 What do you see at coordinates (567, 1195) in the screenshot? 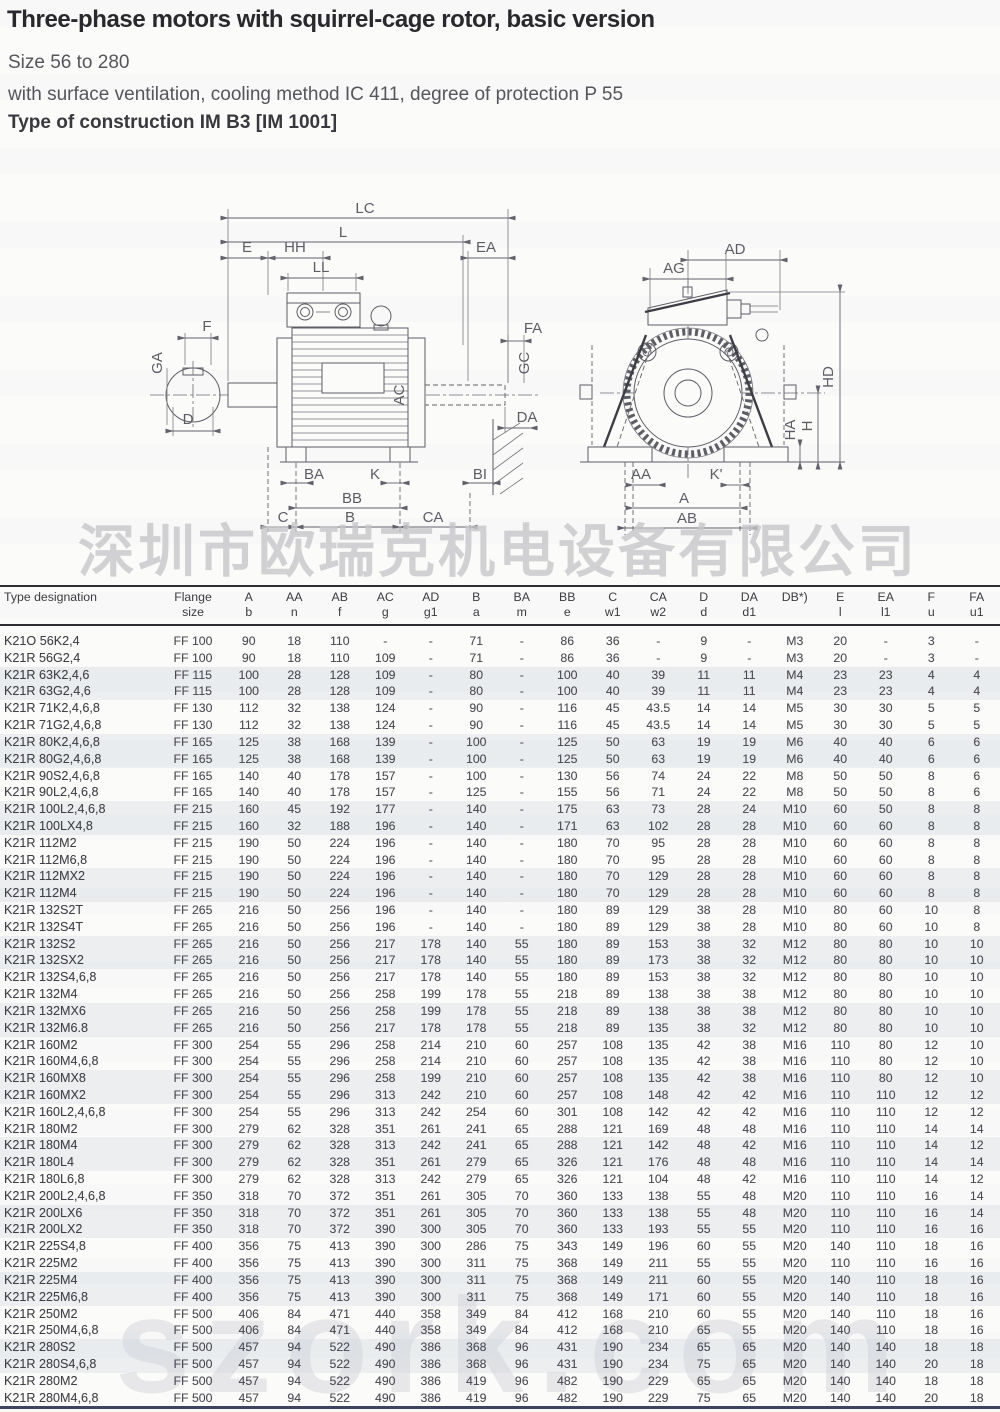
I see `dimension-cell: 360` at bounding box center [567, 1195].